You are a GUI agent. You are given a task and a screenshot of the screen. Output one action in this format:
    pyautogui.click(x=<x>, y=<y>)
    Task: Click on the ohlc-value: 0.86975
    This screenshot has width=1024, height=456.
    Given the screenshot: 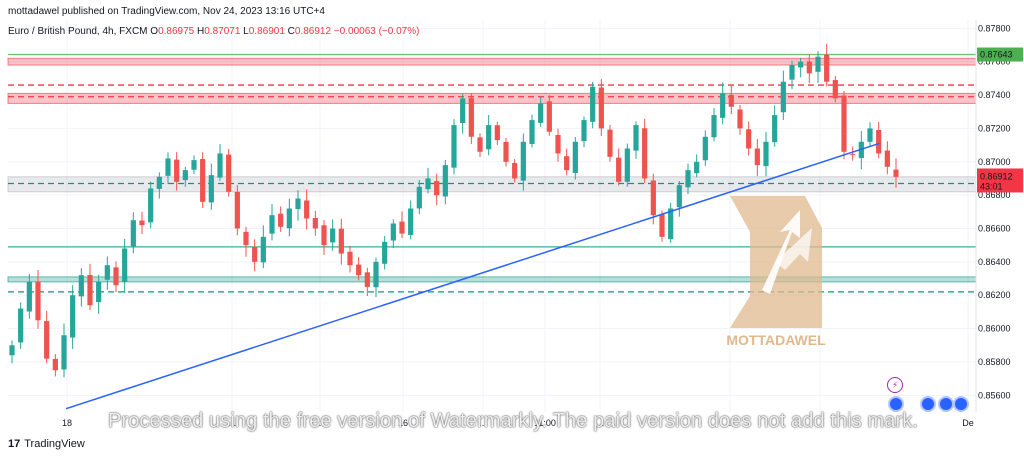 What is the action you would take?
    pyautogui.click(x=176, y=31)
    